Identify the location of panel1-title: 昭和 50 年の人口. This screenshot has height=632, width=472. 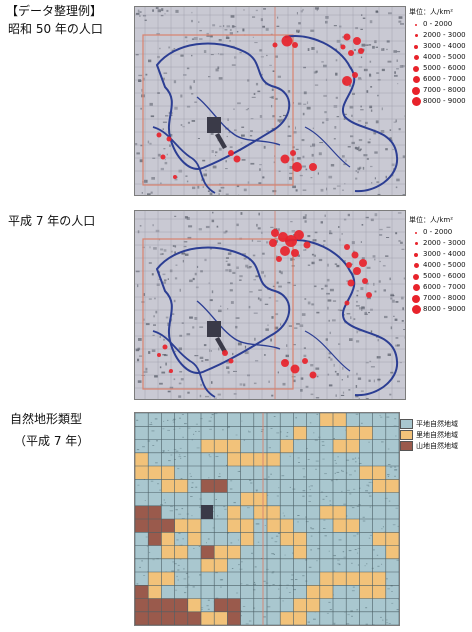
(55, 29).